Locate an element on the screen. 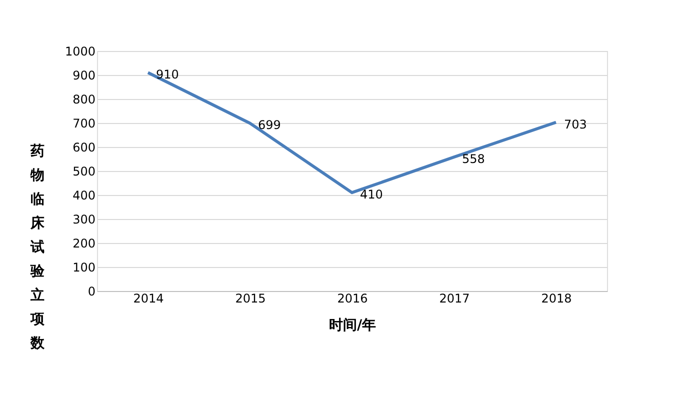 Image resolution: width=680 pixels, height=399 pixels. x-tick-label: 2017 is located at coordinates (454, 299).